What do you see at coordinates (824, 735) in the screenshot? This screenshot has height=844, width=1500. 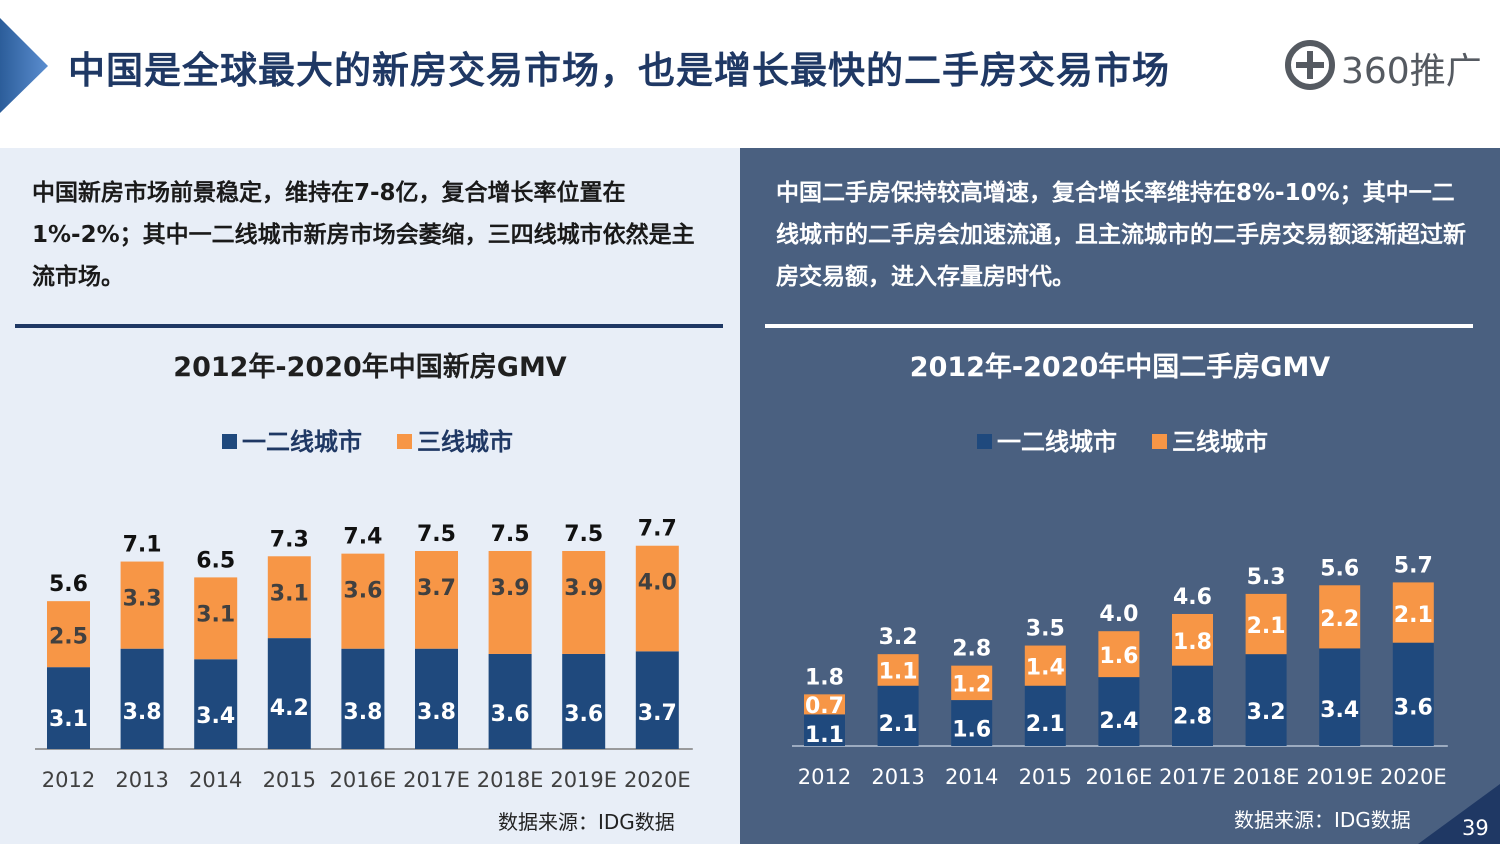 I see `data-label: 1.1` at bounding box center [824, 735].